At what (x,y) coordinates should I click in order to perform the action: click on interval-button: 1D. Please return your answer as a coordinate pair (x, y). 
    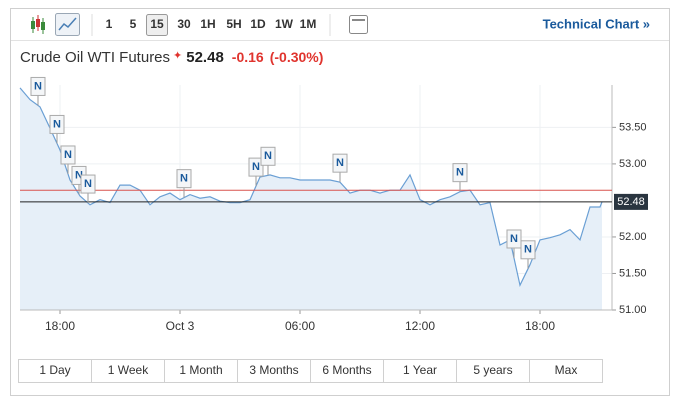
    Looking at the image, I should click on (258, 24).